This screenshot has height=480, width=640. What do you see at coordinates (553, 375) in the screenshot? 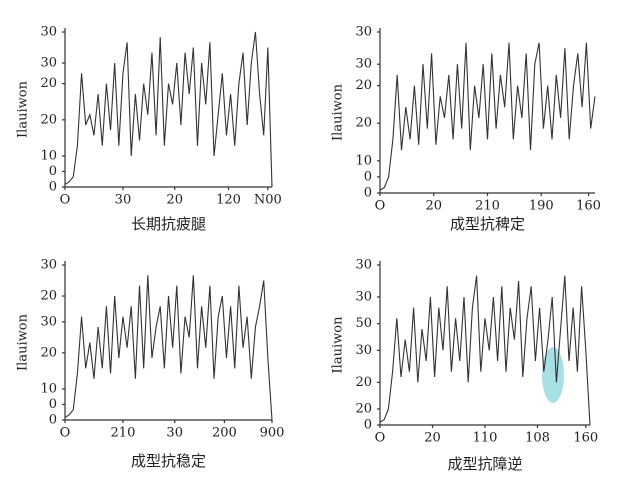
I see `highlight-blob` at bounding box center [553, 375].